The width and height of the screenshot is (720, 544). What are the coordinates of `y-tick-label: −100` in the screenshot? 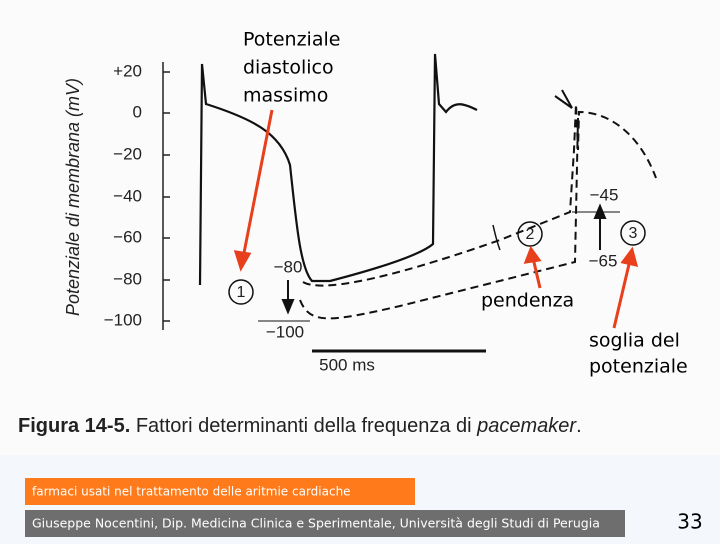 It's located at (123, 319).